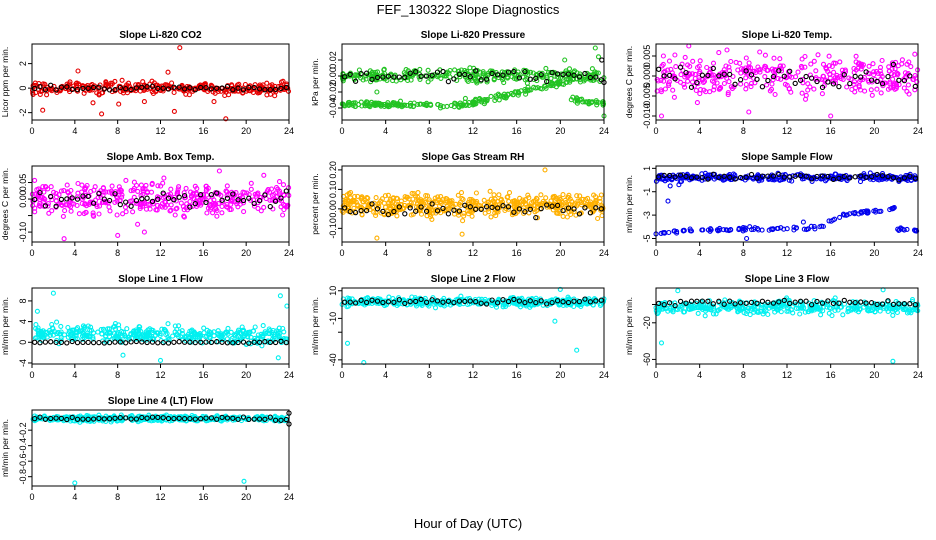  What do you see at coordinates (347, 343) in the screenshot?
I see `outlier-point` at bounding box center [347, 343].